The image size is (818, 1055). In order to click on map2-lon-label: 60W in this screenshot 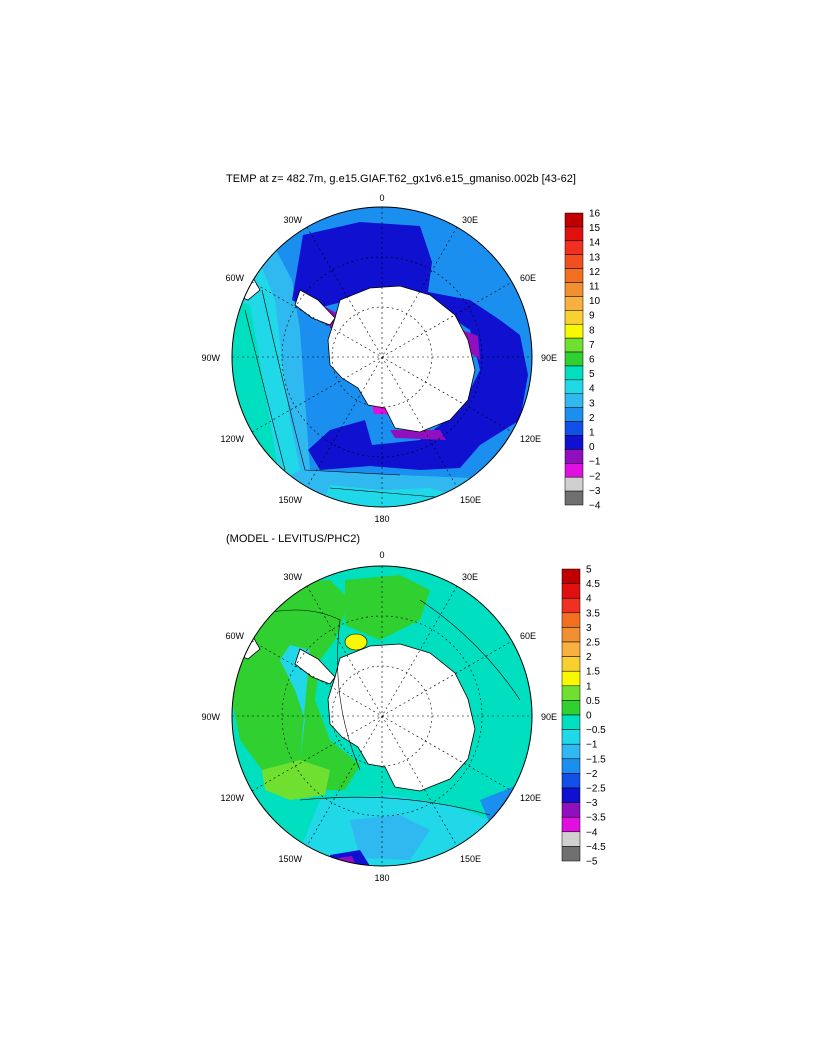, I will do `click(234, 636)`.